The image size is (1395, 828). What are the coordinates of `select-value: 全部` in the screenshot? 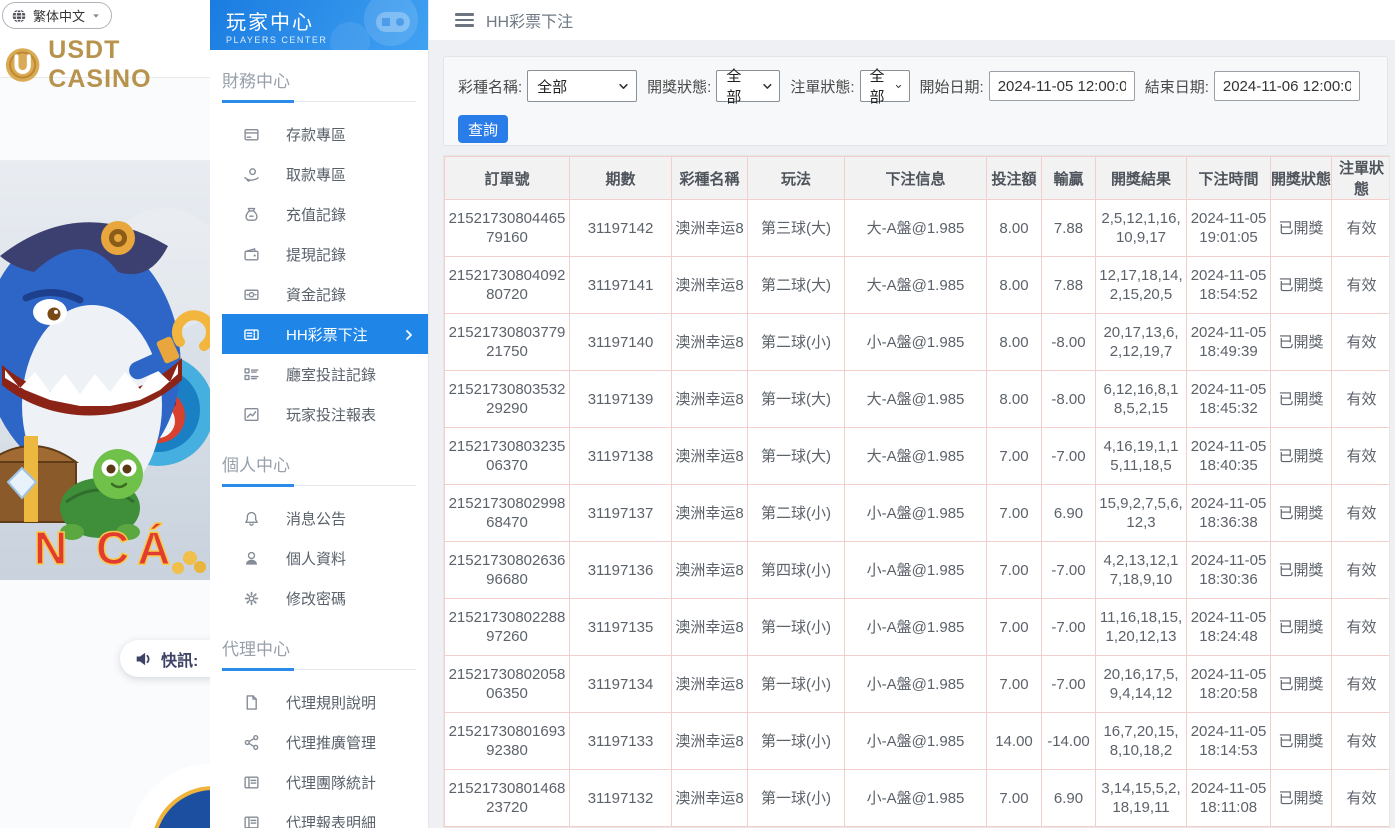 It's located at (734, 87).